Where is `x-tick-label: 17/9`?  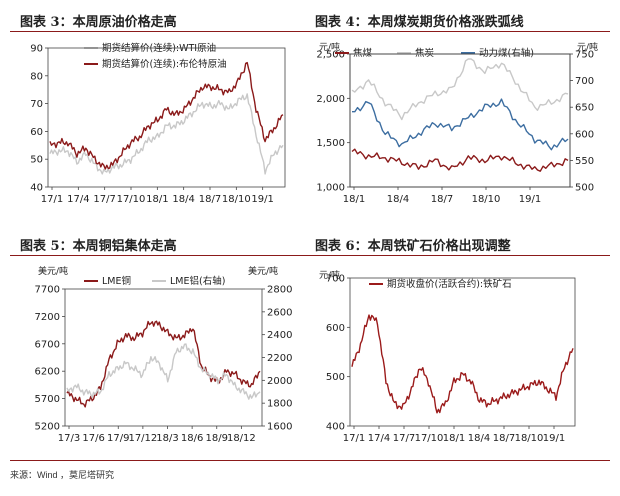 x-tick-label: 17/9 is located at coordinates (118, 438).